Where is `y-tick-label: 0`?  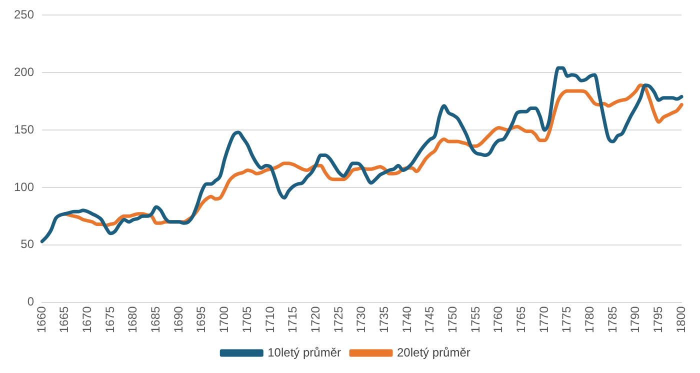
y-tick-label: 0 is located at coordinates (30, 301).